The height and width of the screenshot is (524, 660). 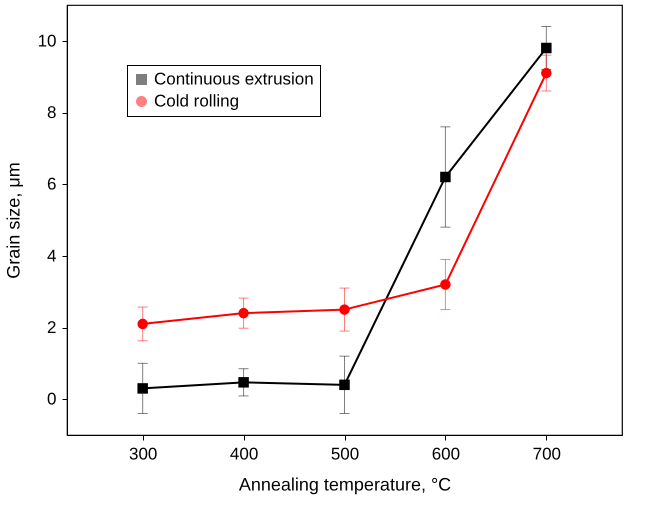 What do you see at coordinates (14, 220) in the screenshot?
I see `y-axis-title: Grain size, μm` at bounding box center [14, 220].